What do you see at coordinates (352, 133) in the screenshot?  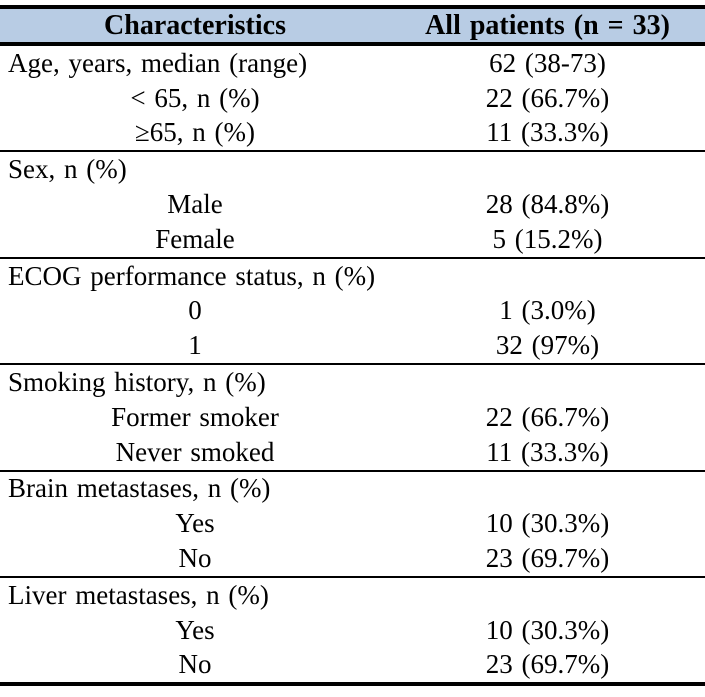 I see `table-row: ≥65, n (%) 11 (33.3%)` at bounding box center [352, 133].